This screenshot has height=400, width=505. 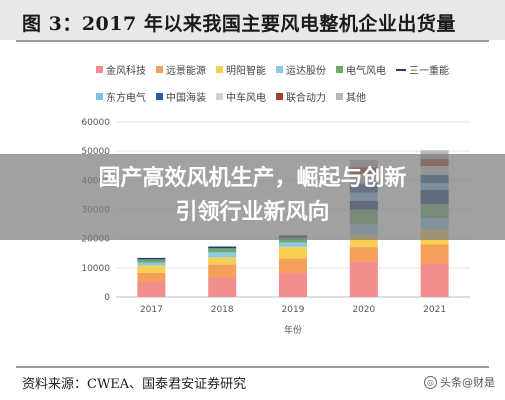 I want to click on legend-row-1: 金风科技 远景能源 明阳智能 运达股份 电气风电 三一重能, so click(x=286, y=69).